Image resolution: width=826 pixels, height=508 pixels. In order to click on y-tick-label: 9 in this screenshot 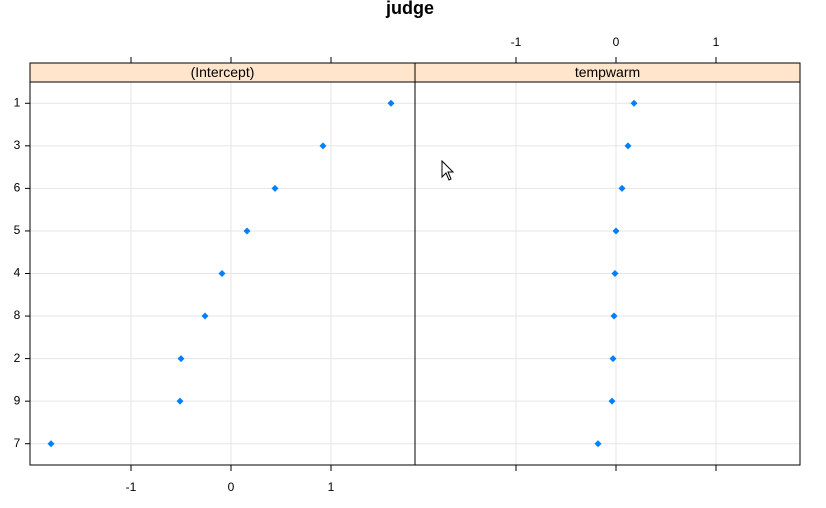, I will do `click(17, 400)`.